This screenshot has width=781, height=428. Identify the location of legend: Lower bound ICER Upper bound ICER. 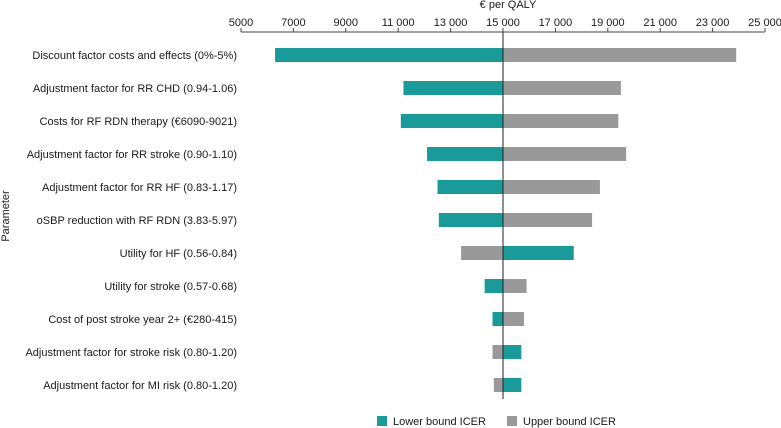
(496, 422).